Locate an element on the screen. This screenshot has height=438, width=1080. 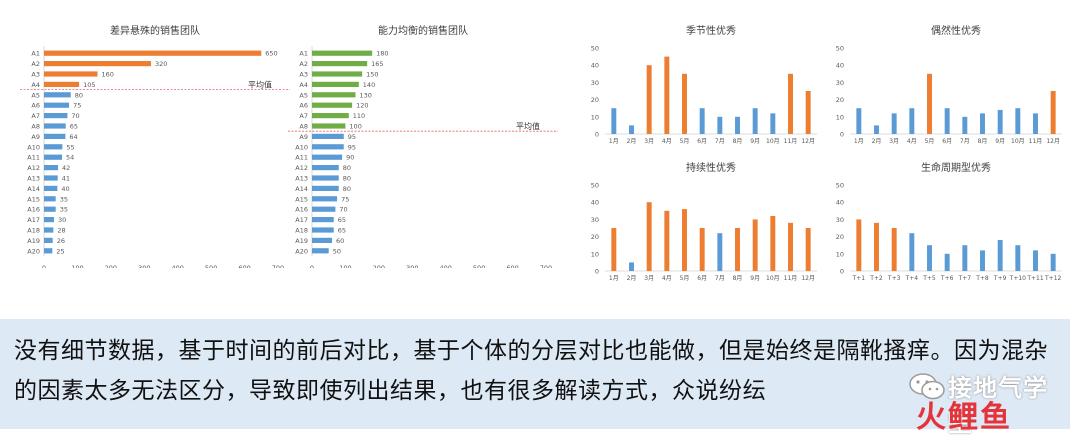
y-tick-label: 40 is located at coordinates (595, 66).